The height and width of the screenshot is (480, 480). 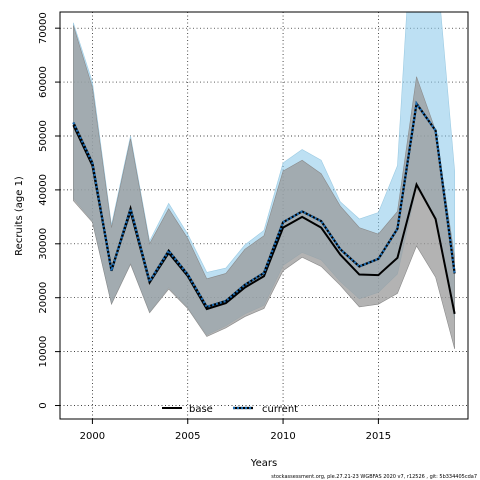 What do you see at coordinates (43, 28) in the screenshot?
I see `y-tick-label-70000: 70000` at bounding box center [43, 28].